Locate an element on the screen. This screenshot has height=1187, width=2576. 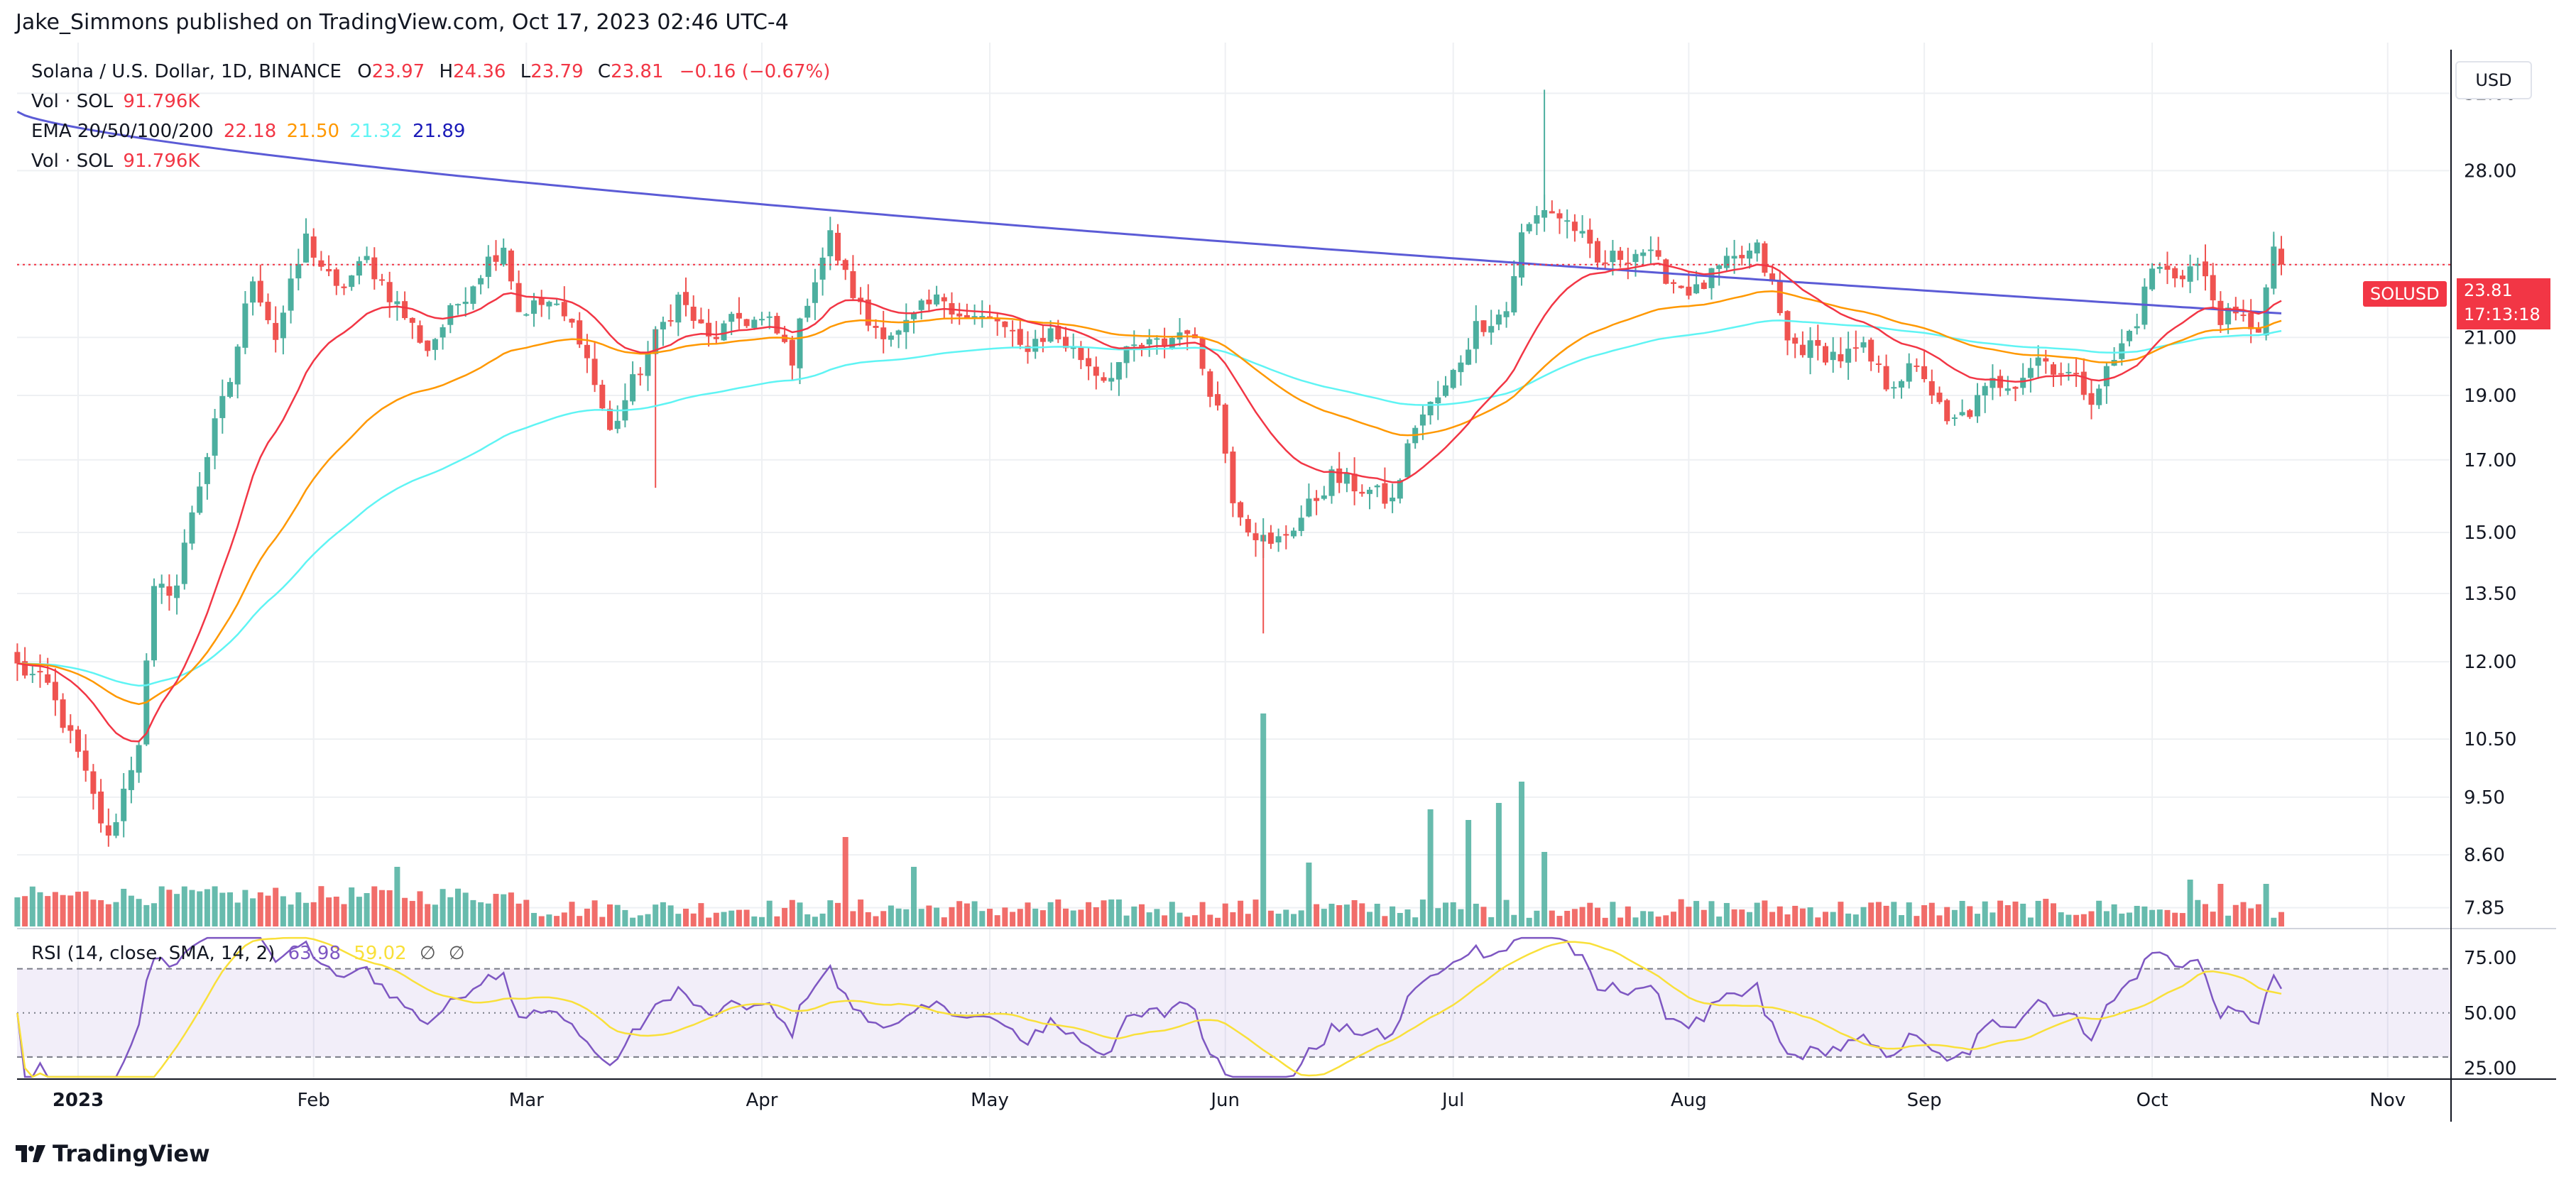
tradingview-footer: TradingView is located at coordinates (113, 1153).